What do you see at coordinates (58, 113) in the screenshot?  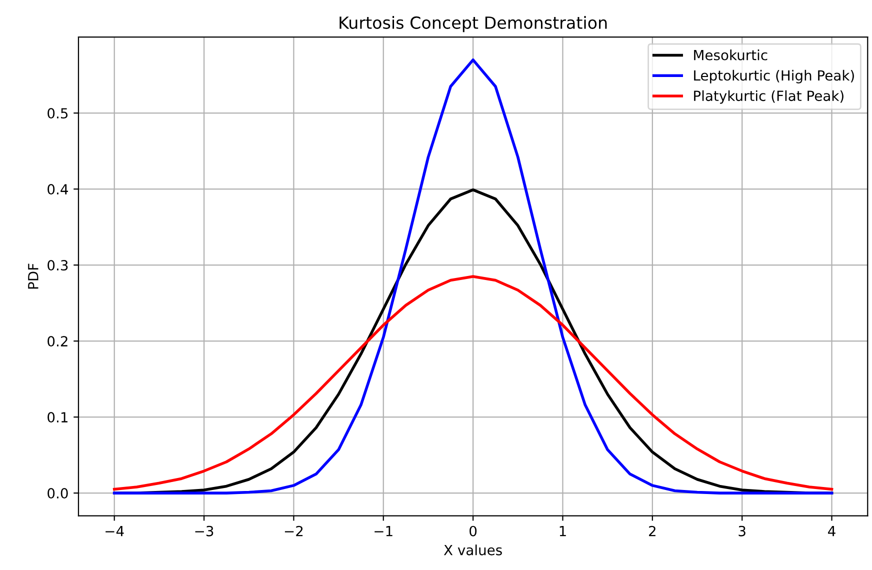 I see `y-tick-label: 0.5` at bounding box center [58, 113].